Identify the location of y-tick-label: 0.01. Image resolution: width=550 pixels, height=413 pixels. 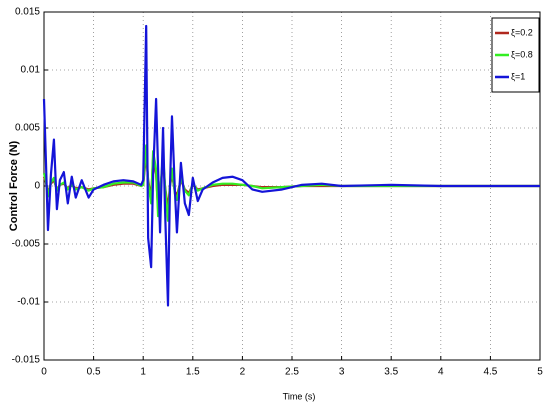
(31, 70).